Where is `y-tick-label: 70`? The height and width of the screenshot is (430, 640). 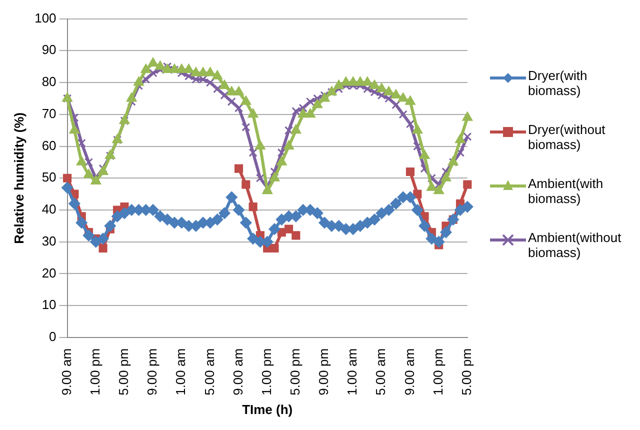 y-tick-label: 70 is located at coordinates (49, 113).